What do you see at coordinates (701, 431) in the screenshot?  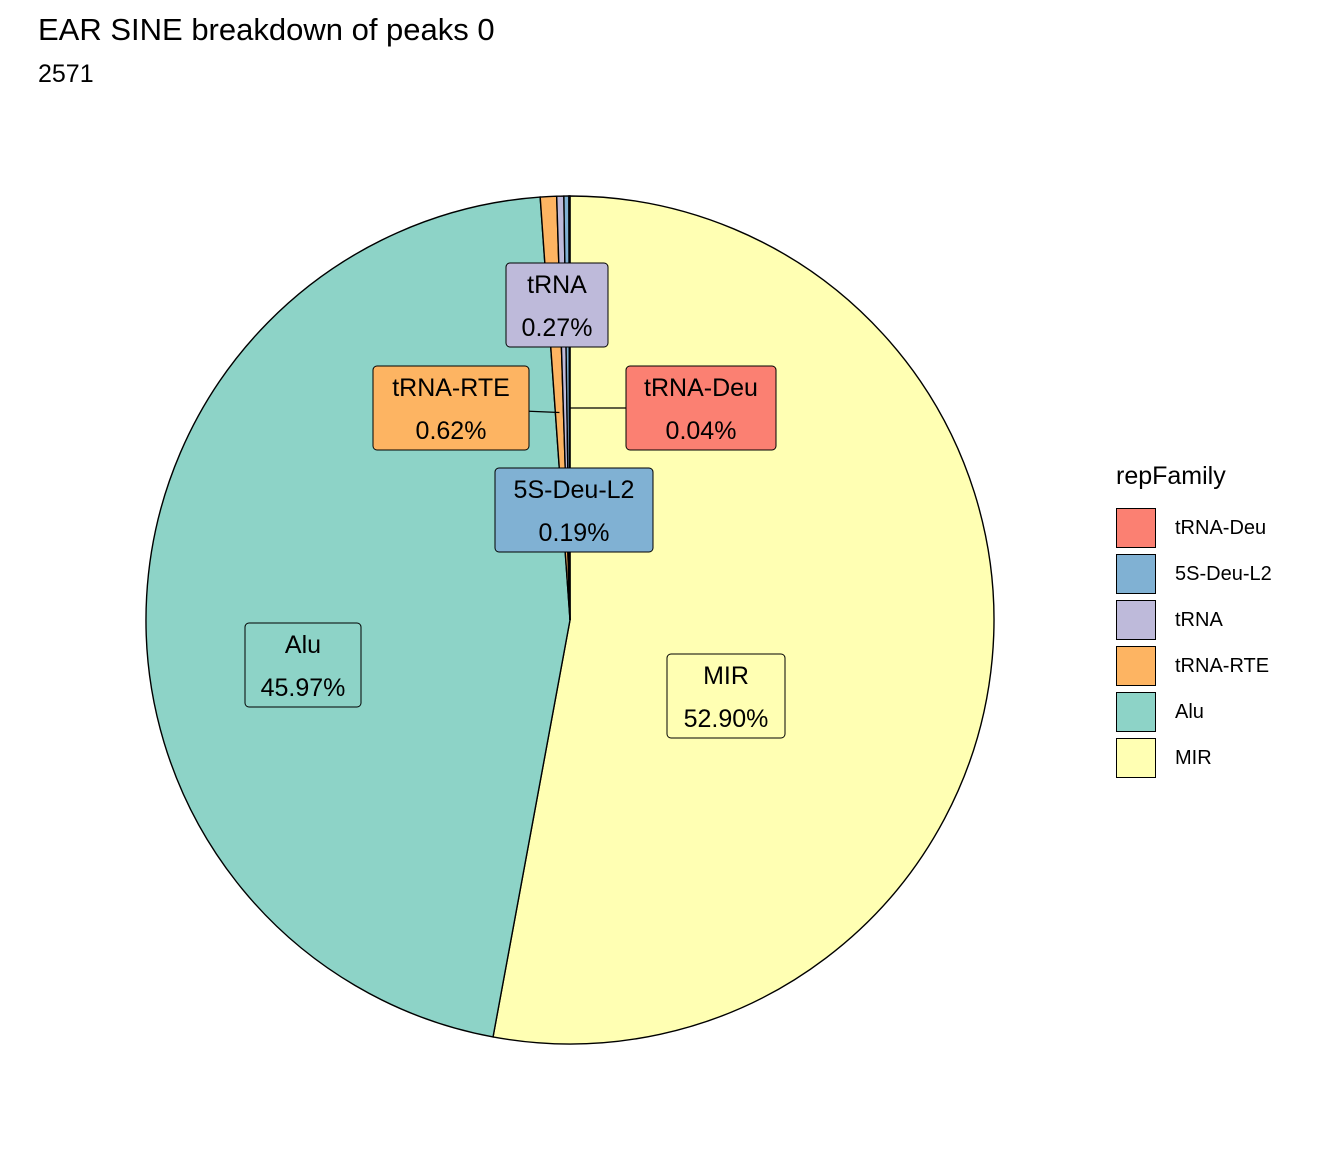 I see `label-value-trna-deu: 0.04%` at bounding box center [701, 431].